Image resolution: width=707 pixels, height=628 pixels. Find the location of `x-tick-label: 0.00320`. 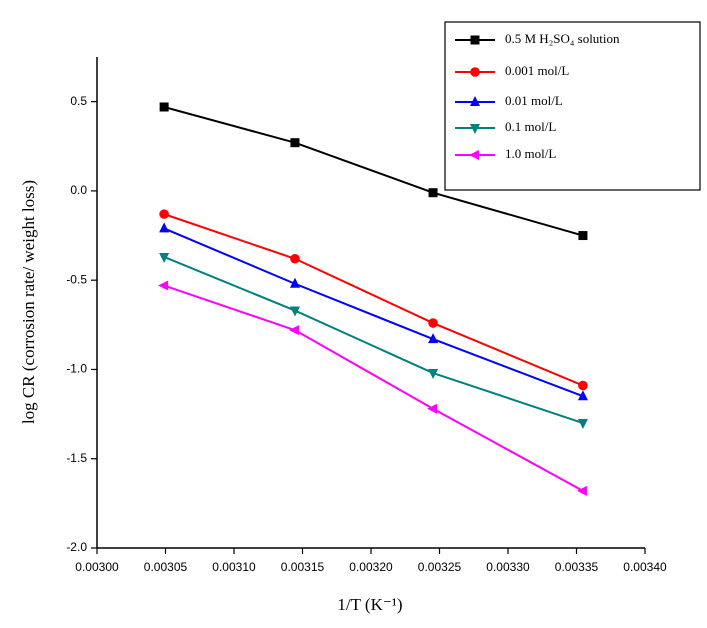

x-tick-label: 0.00320 is located at coordinates (371, 567).